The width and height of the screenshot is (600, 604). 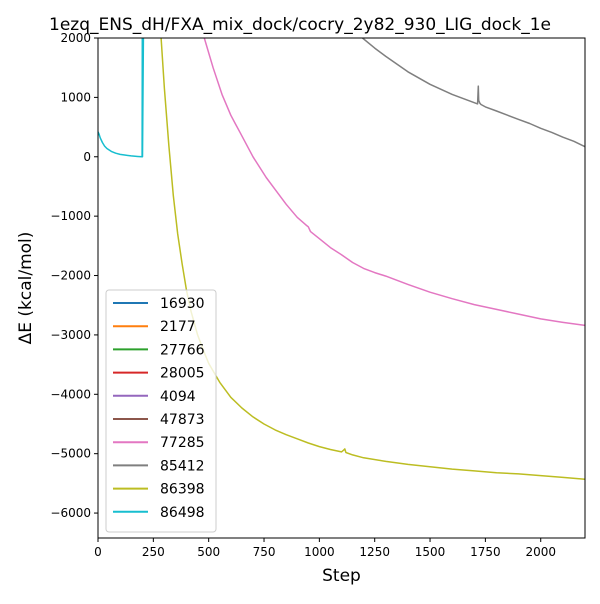 I want to click on legend-label: 28005, so click(x=182, y=374).